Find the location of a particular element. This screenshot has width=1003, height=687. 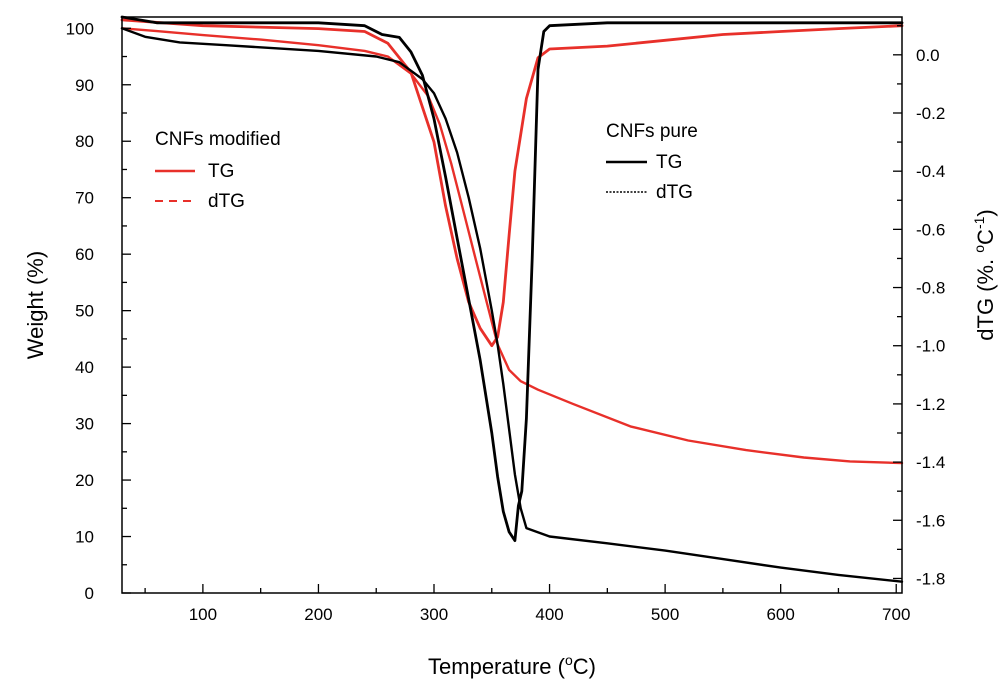

y-right-tick-label: -0.8 is located at coordinates (930, 288).